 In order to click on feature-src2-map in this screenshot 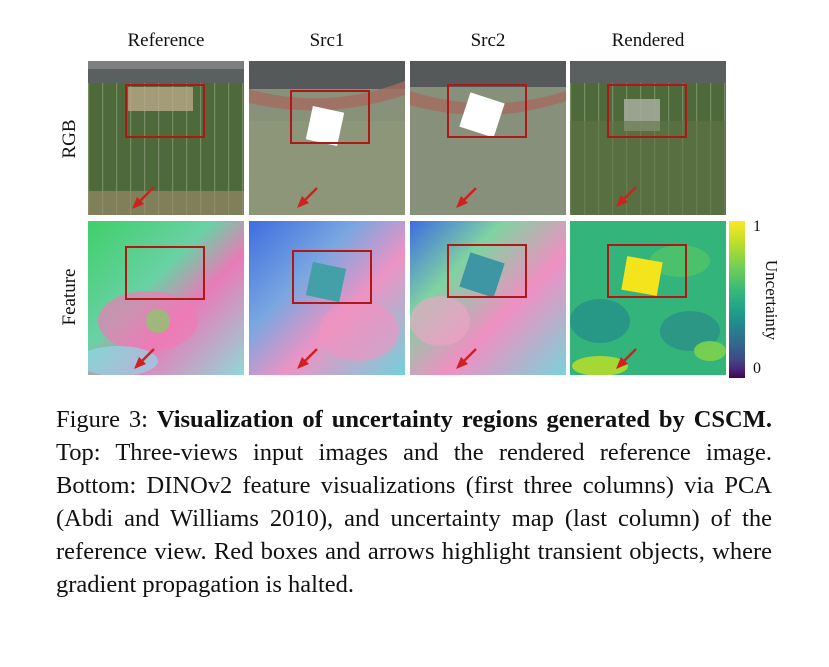, I will do `click(488, 298)`.